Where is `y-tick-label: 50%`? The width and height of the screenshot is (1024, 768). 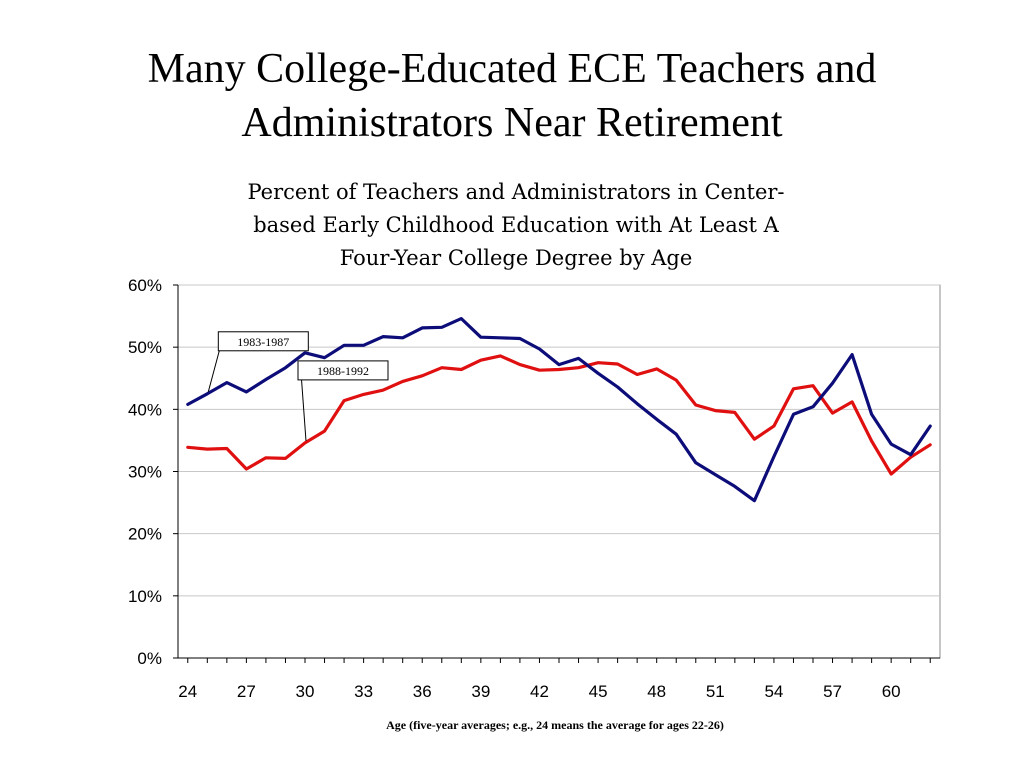
y-tick-label: 50% is located at coordinates (145, 347).